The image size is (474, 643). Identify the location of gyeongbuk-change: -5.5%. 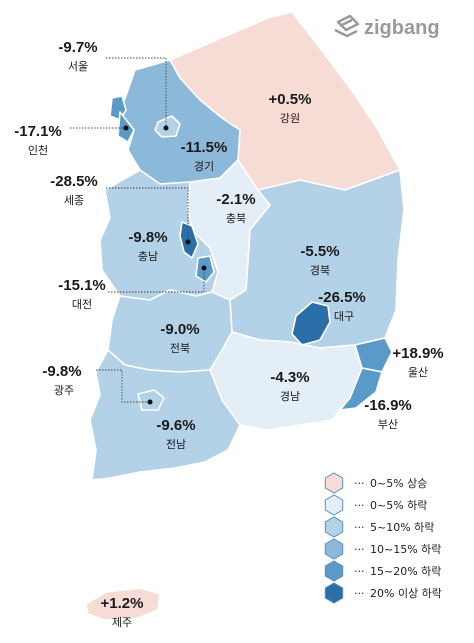
(319, 251).